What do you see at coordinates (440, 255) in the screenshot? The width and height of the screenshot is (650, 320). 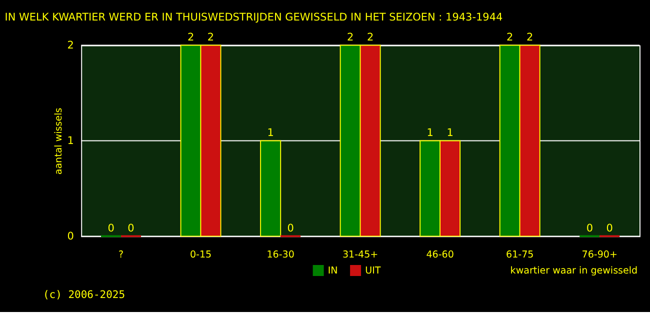 I see `x-tick-label: 46-60` at bounding box center [440, 255].